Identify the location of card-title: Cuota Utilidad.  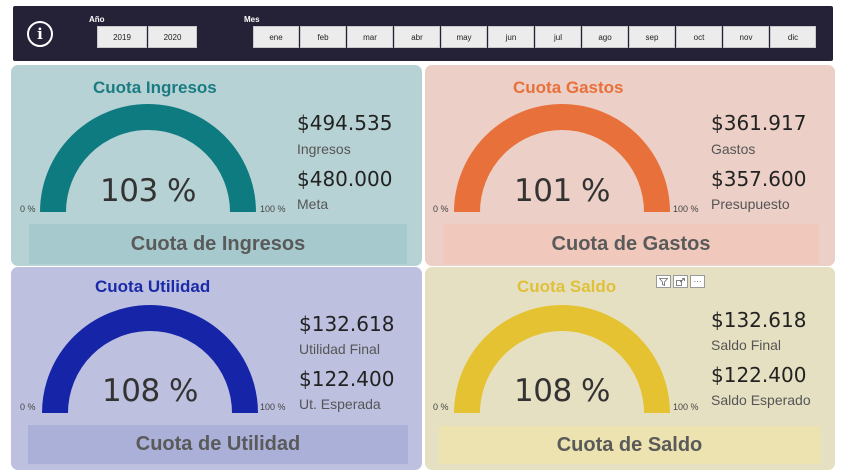
(153, 286).